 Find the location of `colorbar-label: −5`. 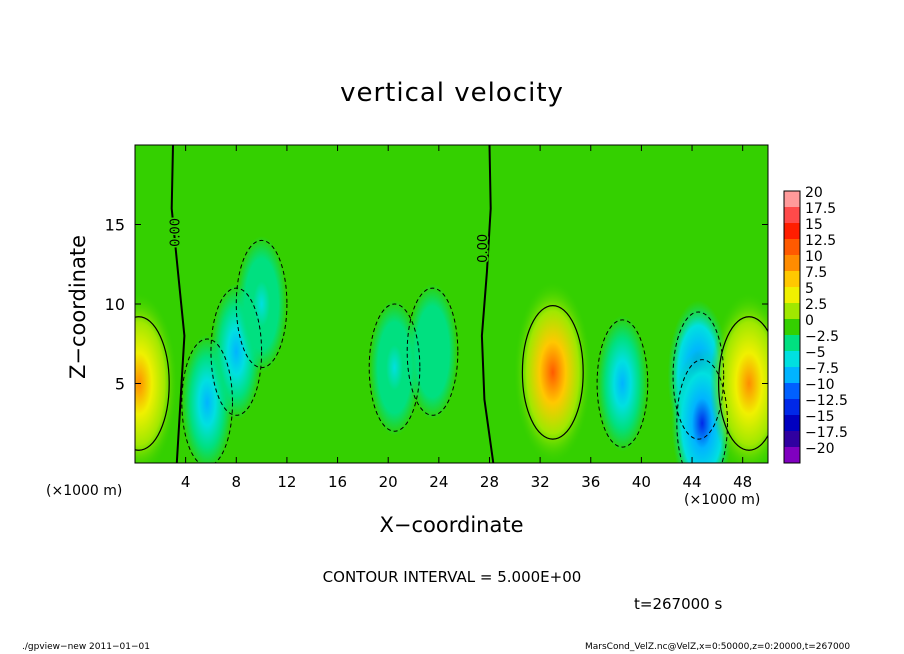

colorbar-label: −5 is located at coordinates (815, 353).